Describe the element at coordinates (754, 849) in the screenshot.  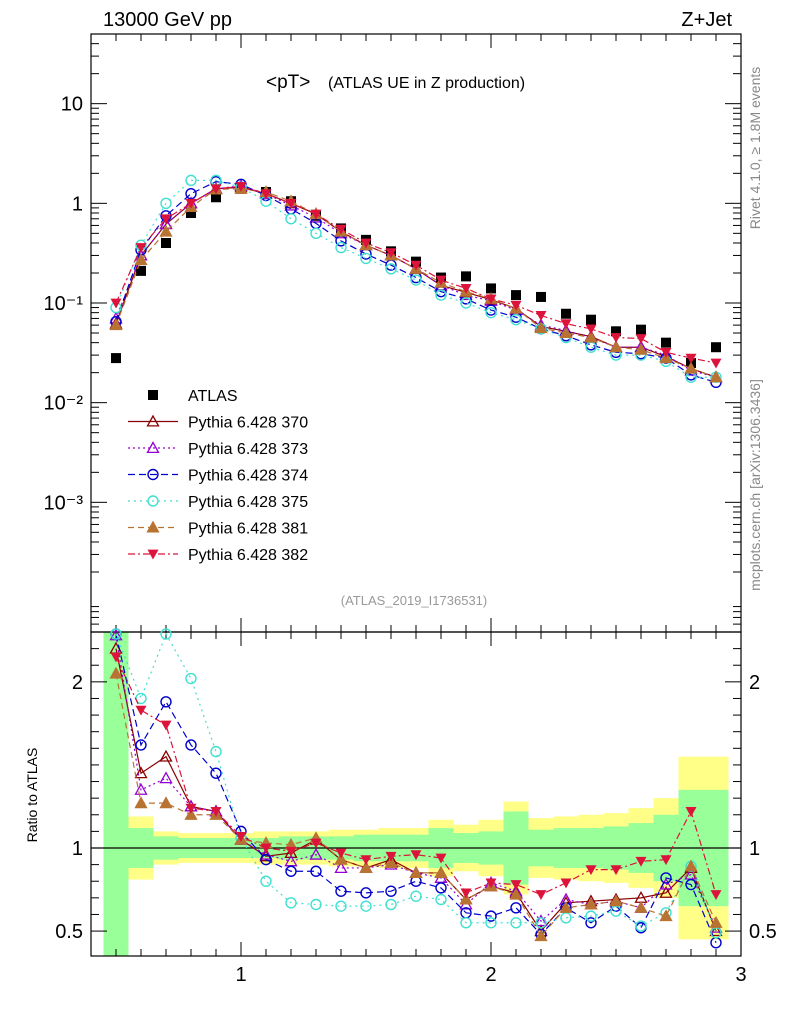
I see `ratio-tick-label-right: 1` at that location.